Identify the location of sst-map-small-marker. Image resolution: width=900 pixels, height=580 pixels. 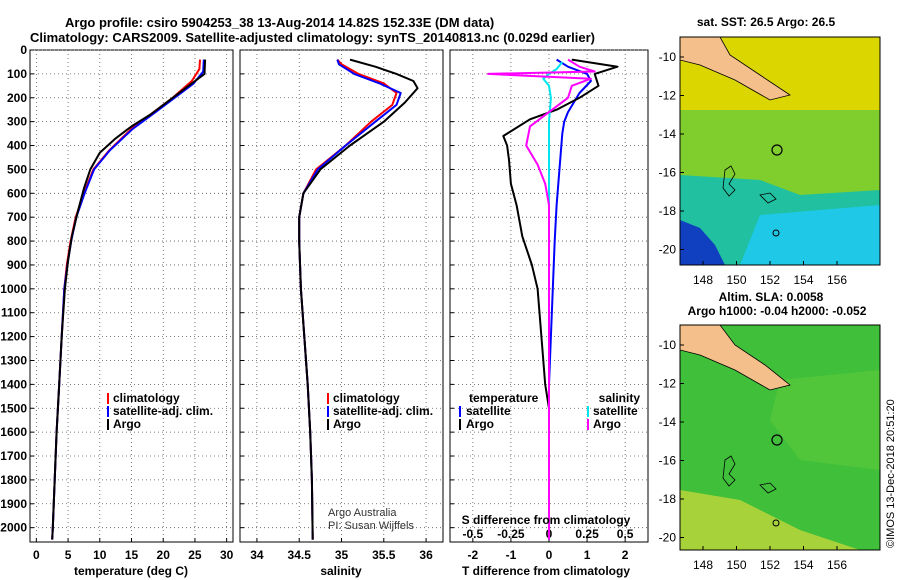
(776, 233).